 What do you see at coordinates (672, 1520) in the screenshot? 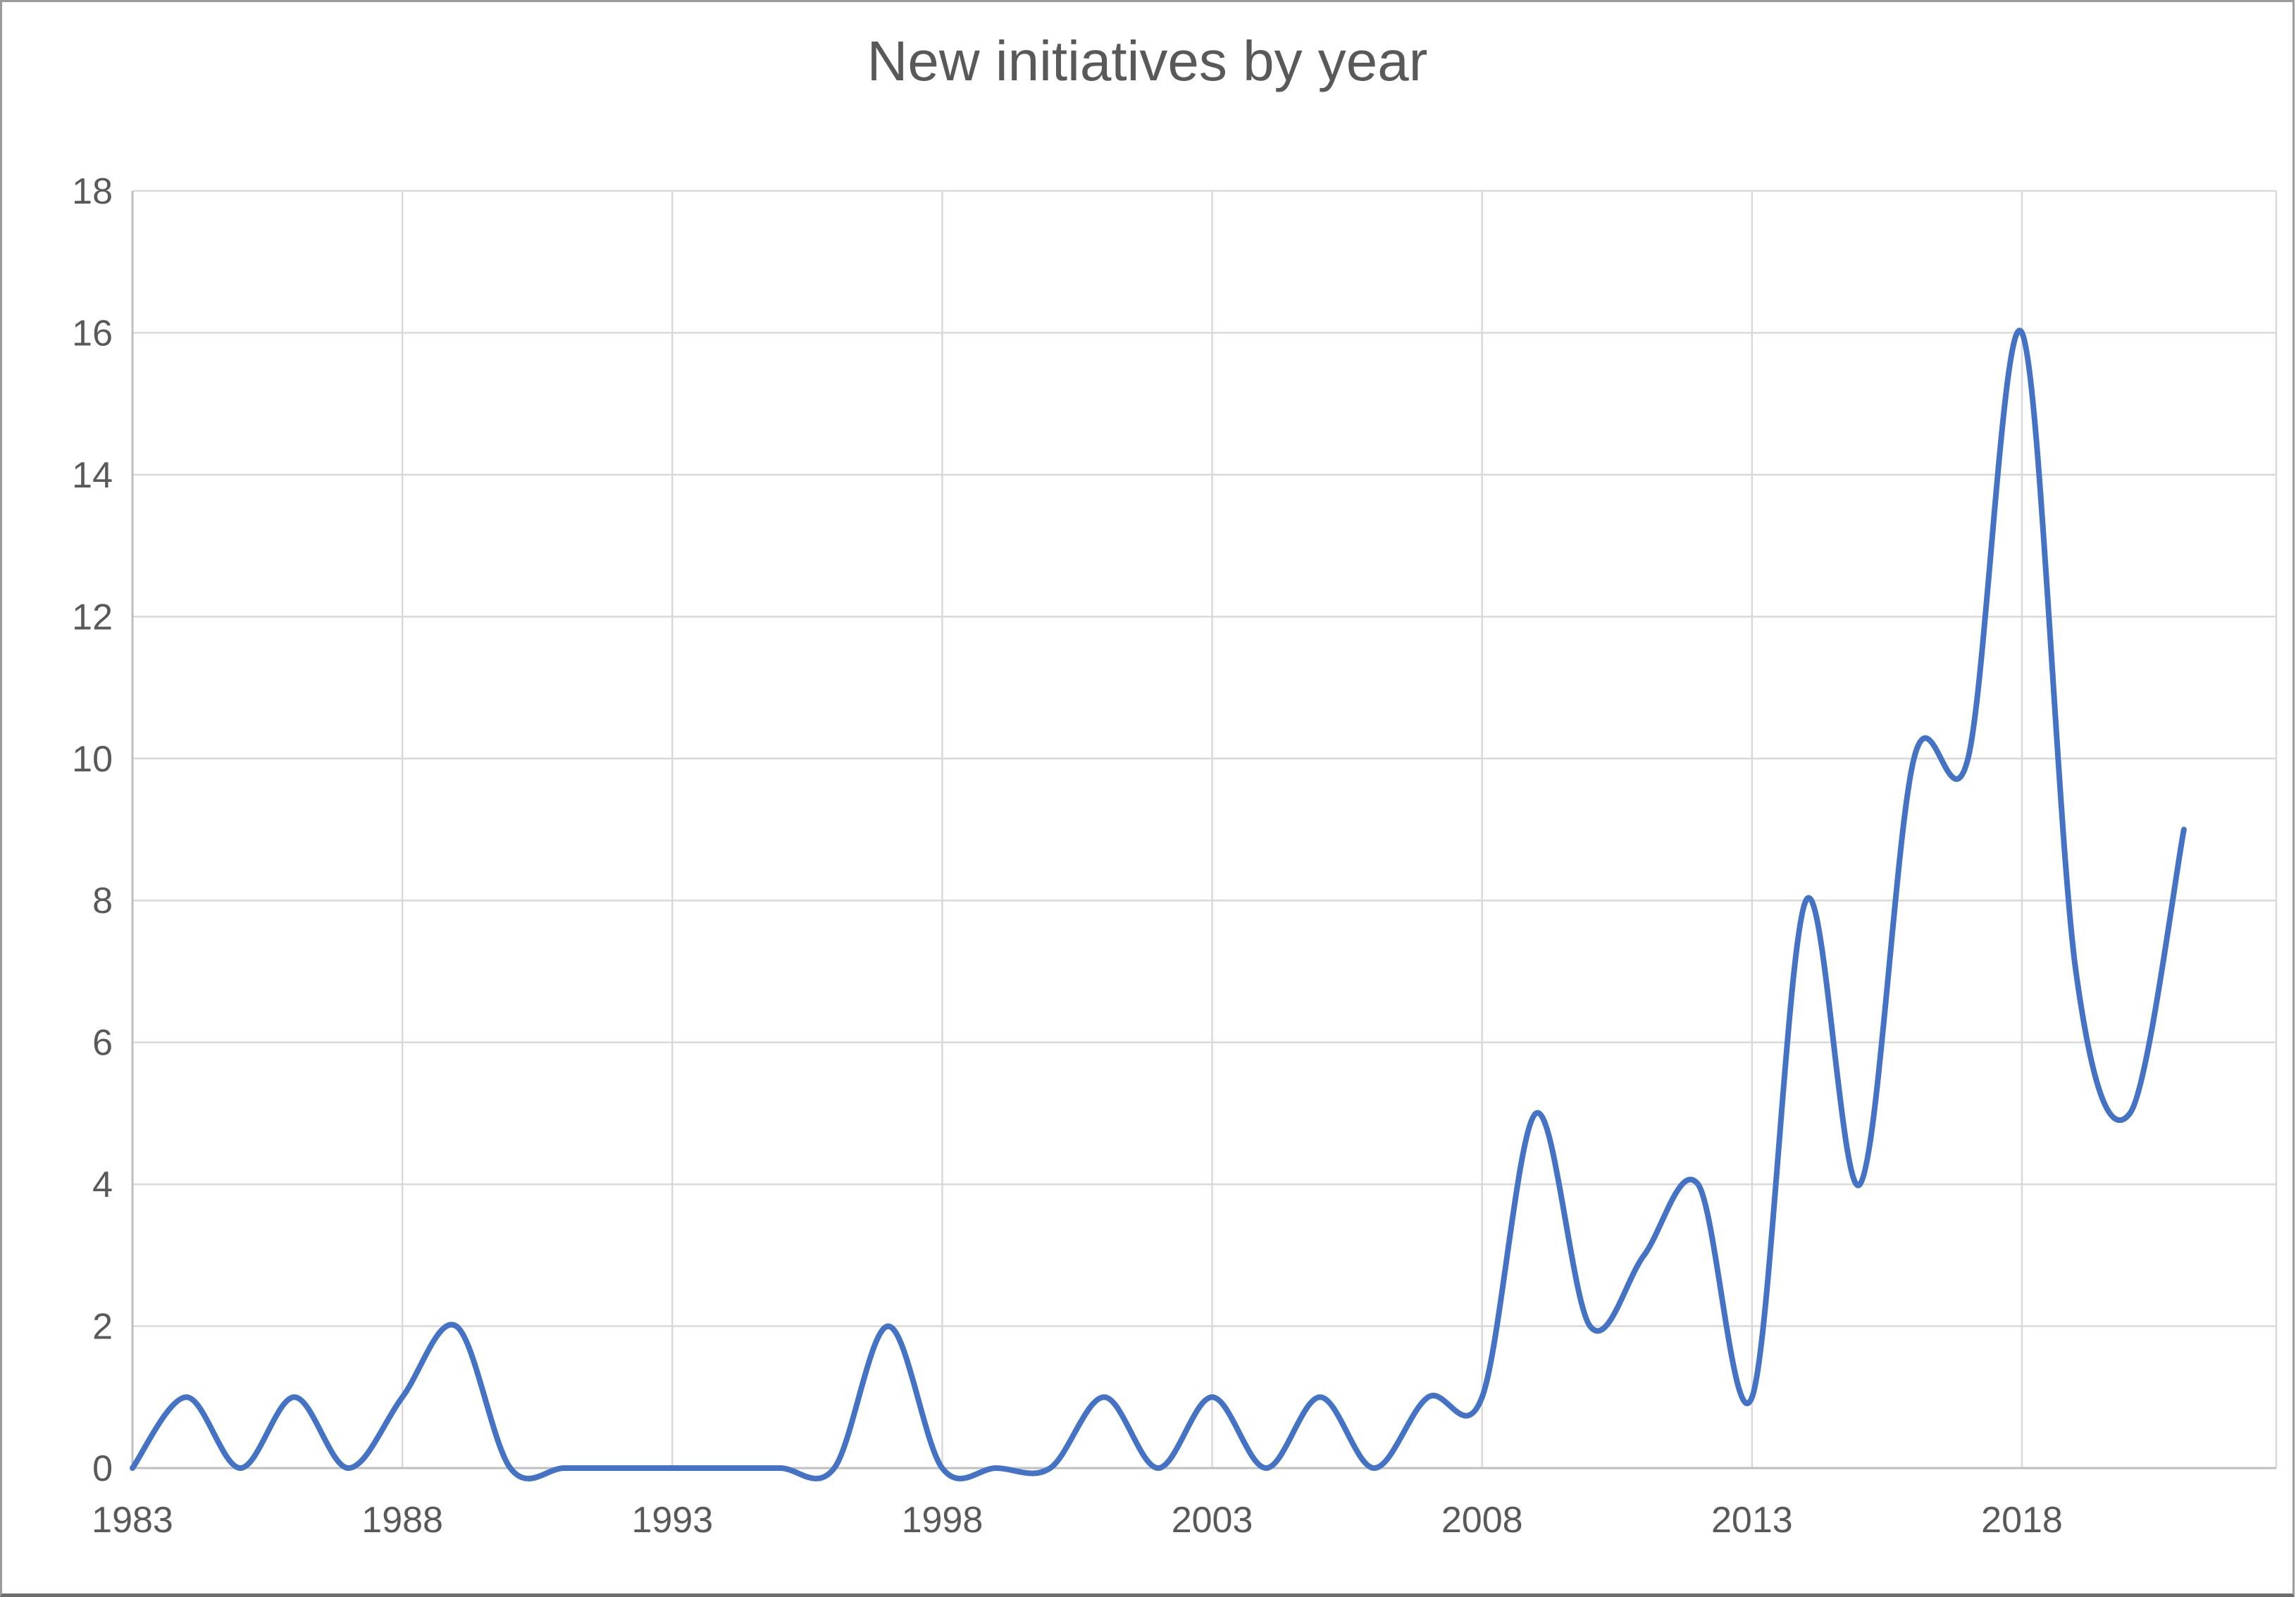
I see `x-tick-label: 1993` at bounding box center [672, 1520].